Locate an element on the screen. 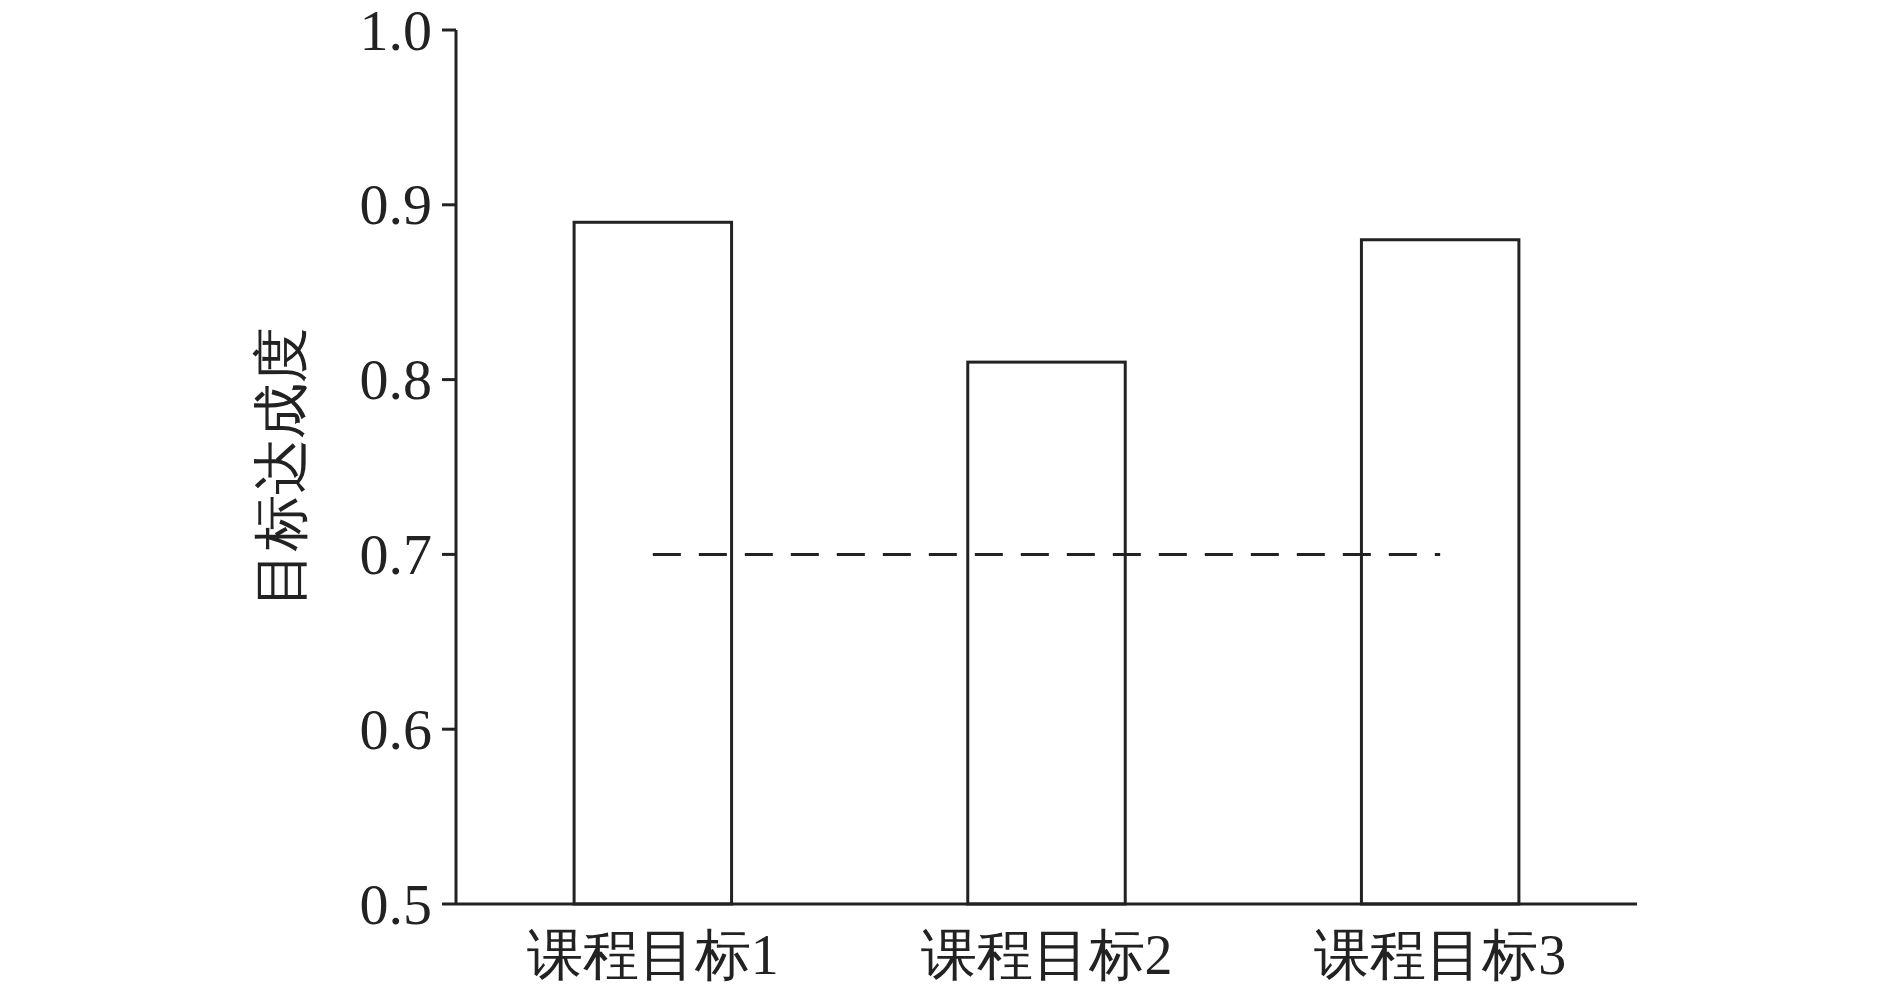  y-tick-label: 1.0 is located at coordinates (395, 31).